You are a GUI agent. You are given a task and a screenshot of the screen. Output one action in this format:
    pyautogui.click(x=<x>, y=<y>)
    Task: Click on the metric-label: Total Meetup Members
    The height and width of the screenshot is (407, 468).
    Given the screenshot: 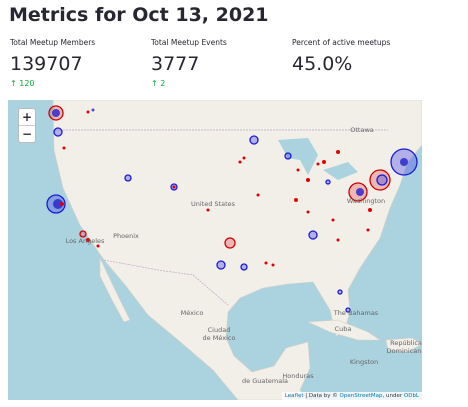 What is the action you would take?
    pyautogui.click(x=53, y=42)
    